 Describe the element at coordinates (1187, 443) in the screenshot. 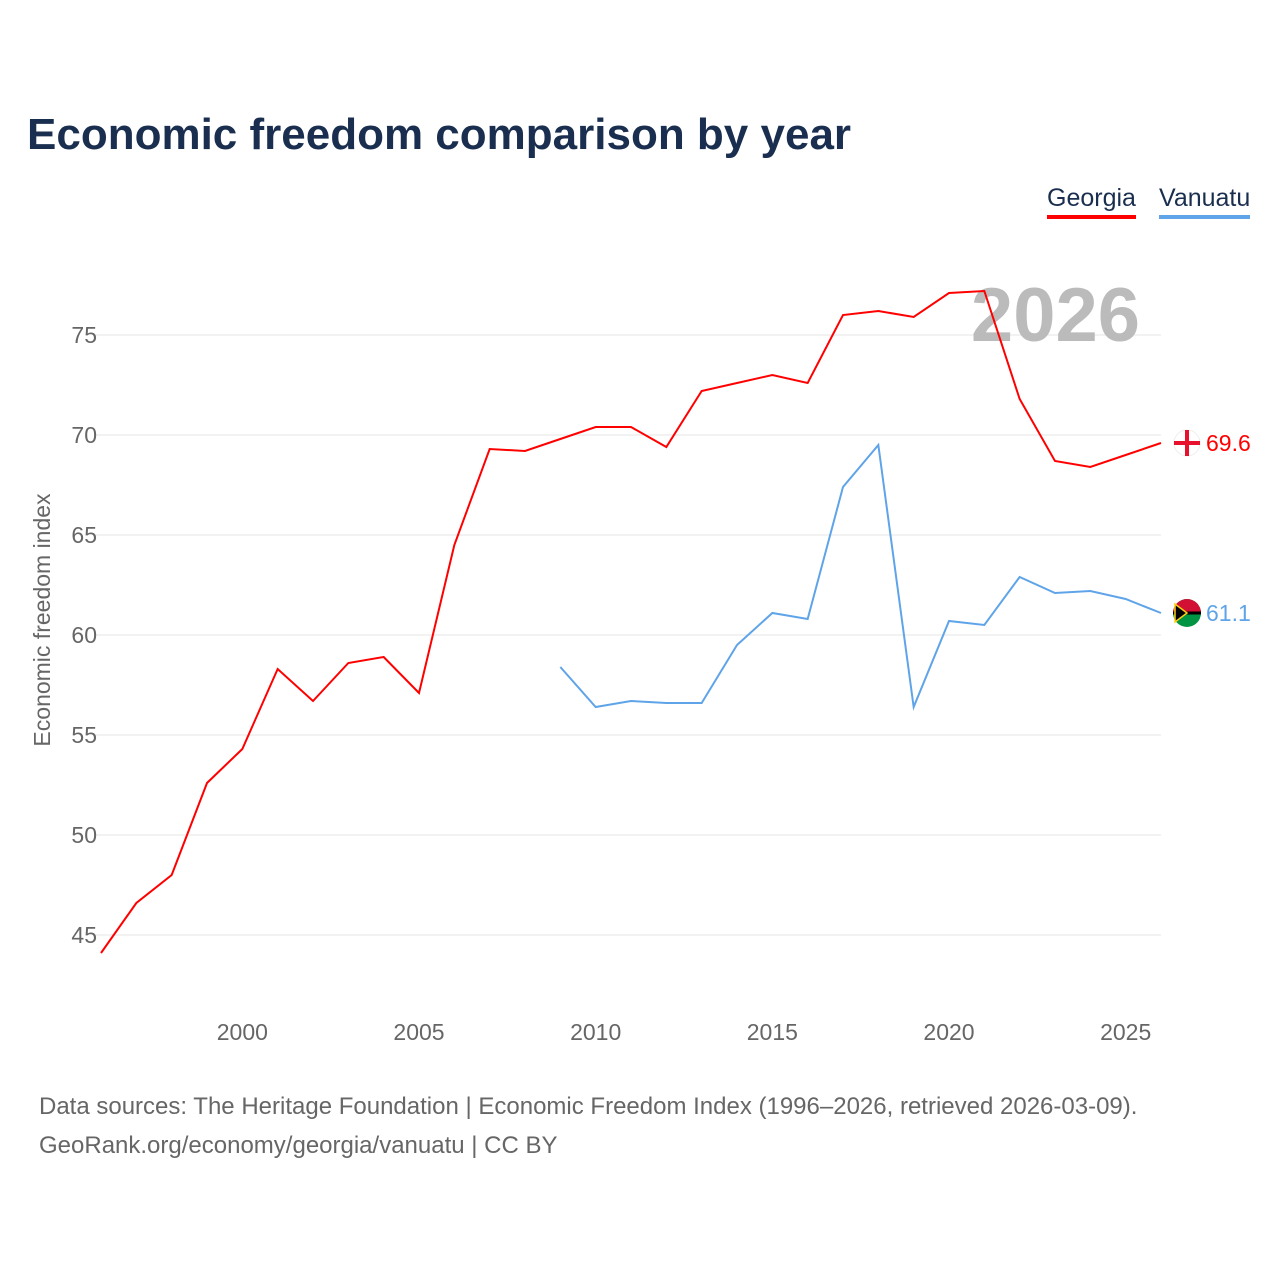

I see `flag-icon-georgia` at that location.